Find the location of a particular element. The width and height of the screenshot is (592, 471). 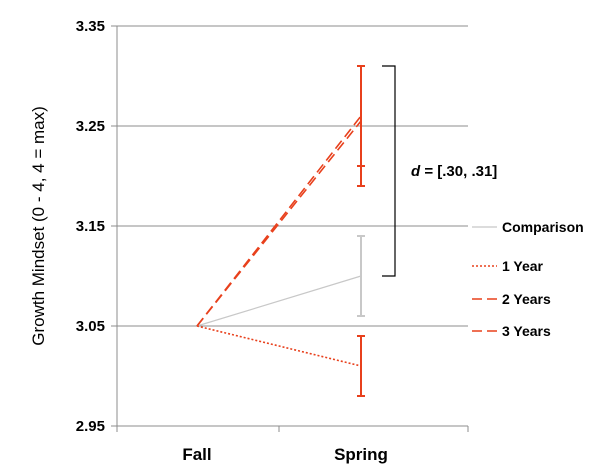

error-bar is located at coordinates (361, 116).